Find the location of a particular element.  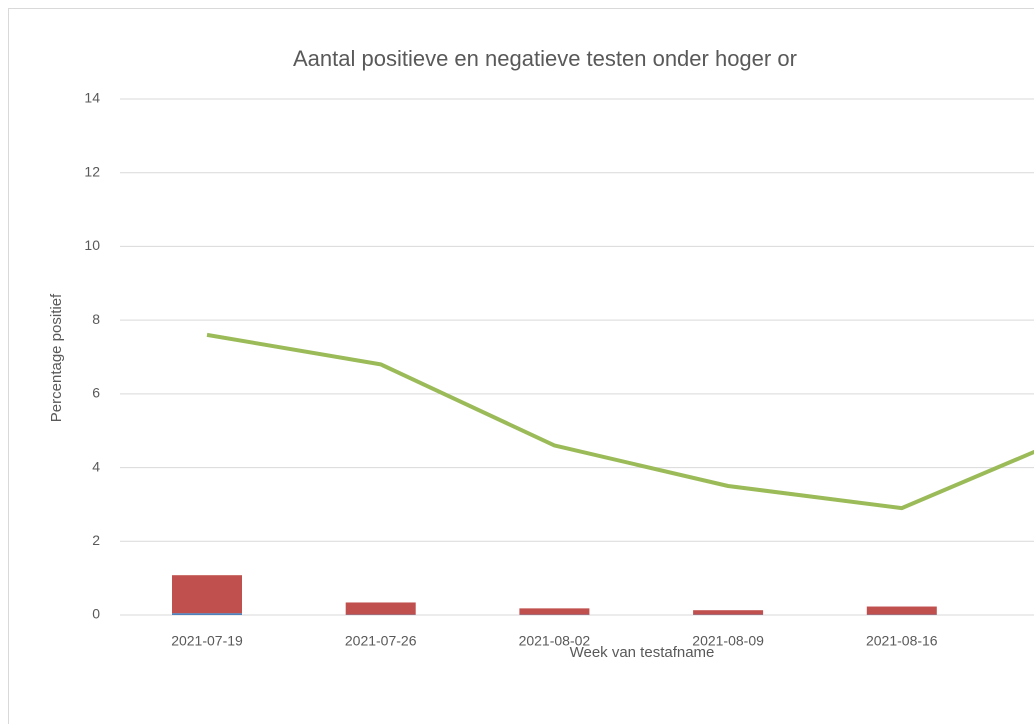

y-tick-label: 14 is located at coordinates (92, 98).